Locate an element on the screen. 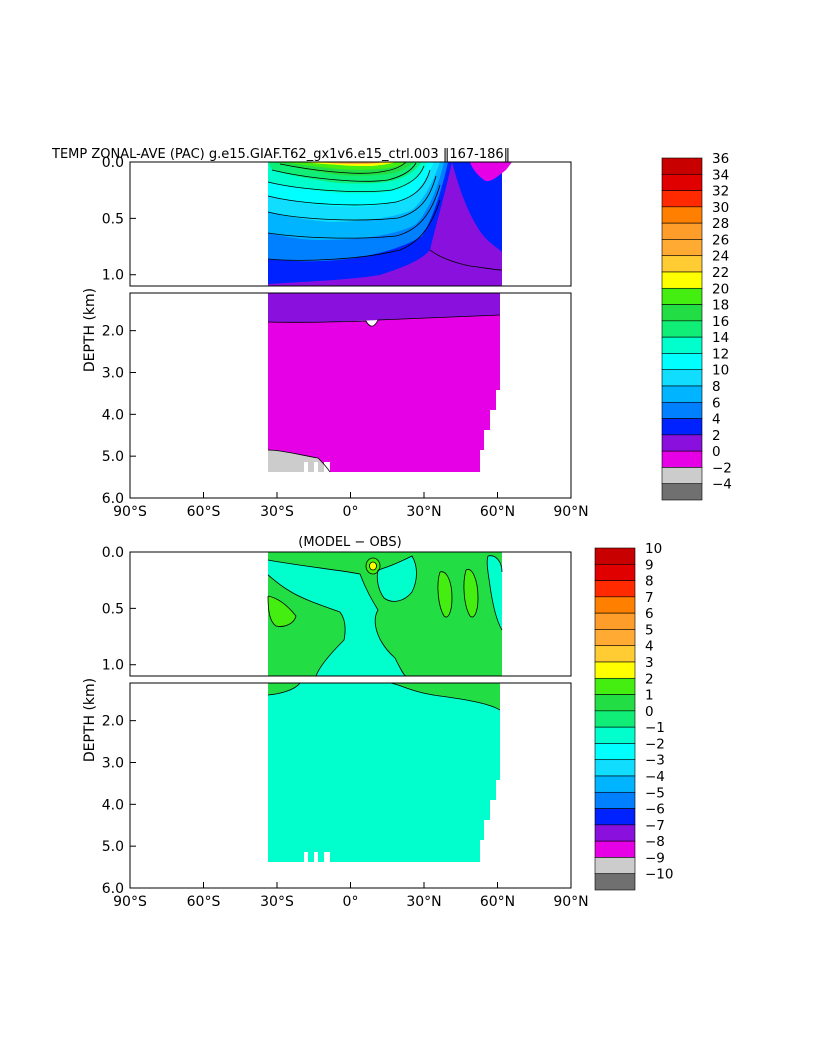 This screenshot has width=818, height=1055. colorbar-label: 0 is located at coordinates (716, 452).